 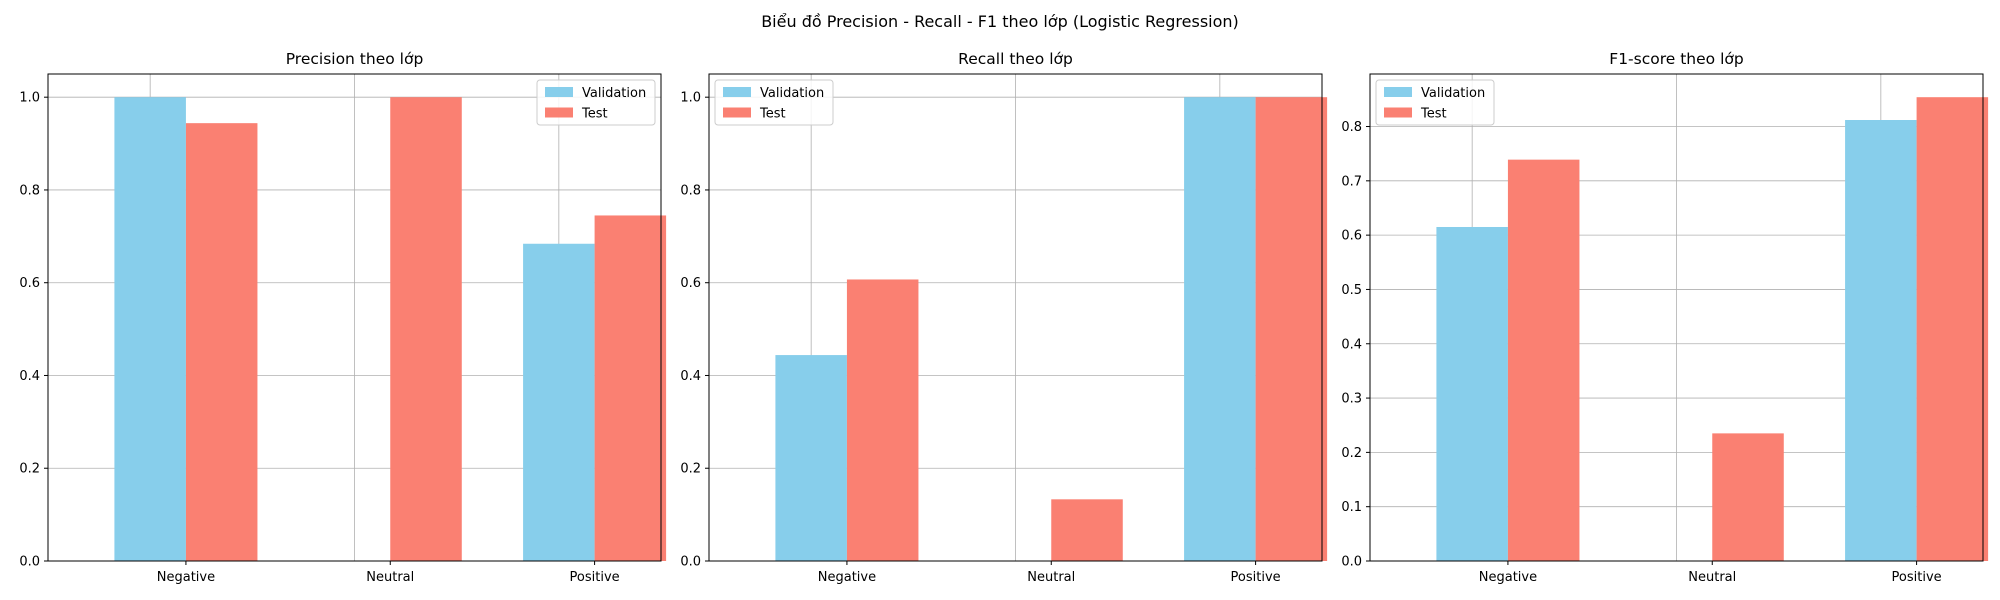 I want to click on y-tick-label: 0.1, so click(x=1351, y=507).